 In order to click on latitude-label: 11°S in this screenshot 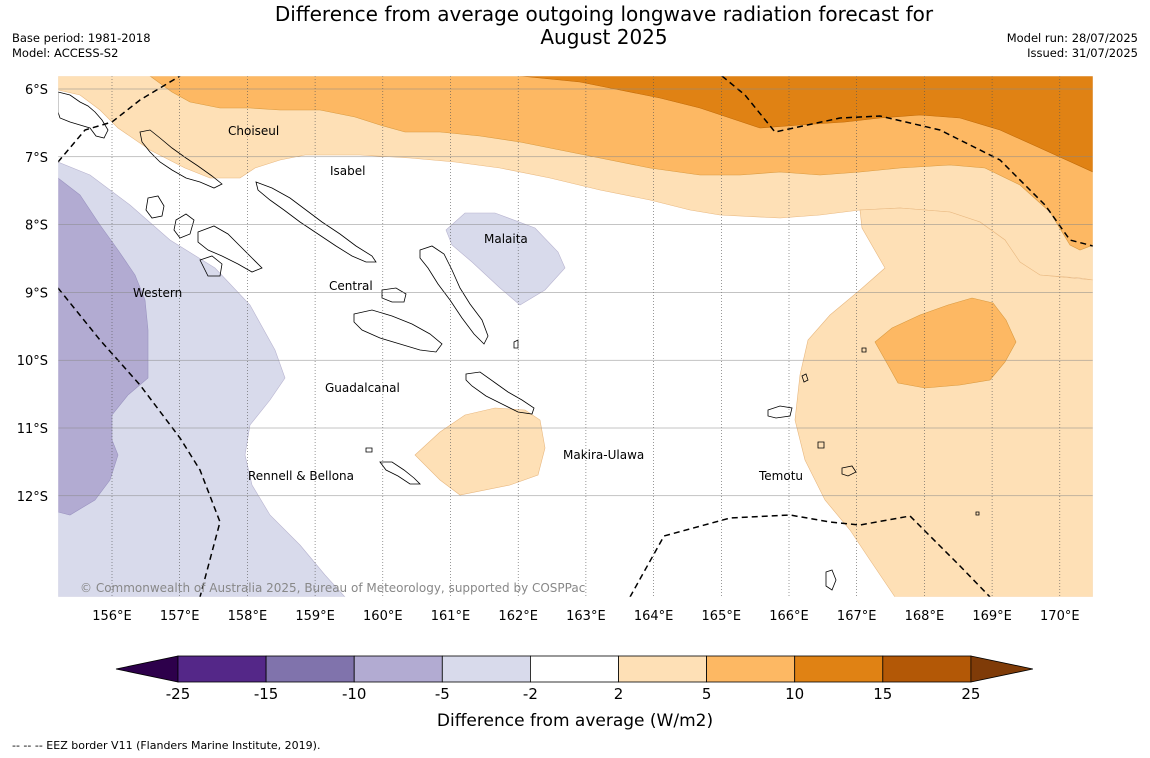, I will do `click(32, 429)`.